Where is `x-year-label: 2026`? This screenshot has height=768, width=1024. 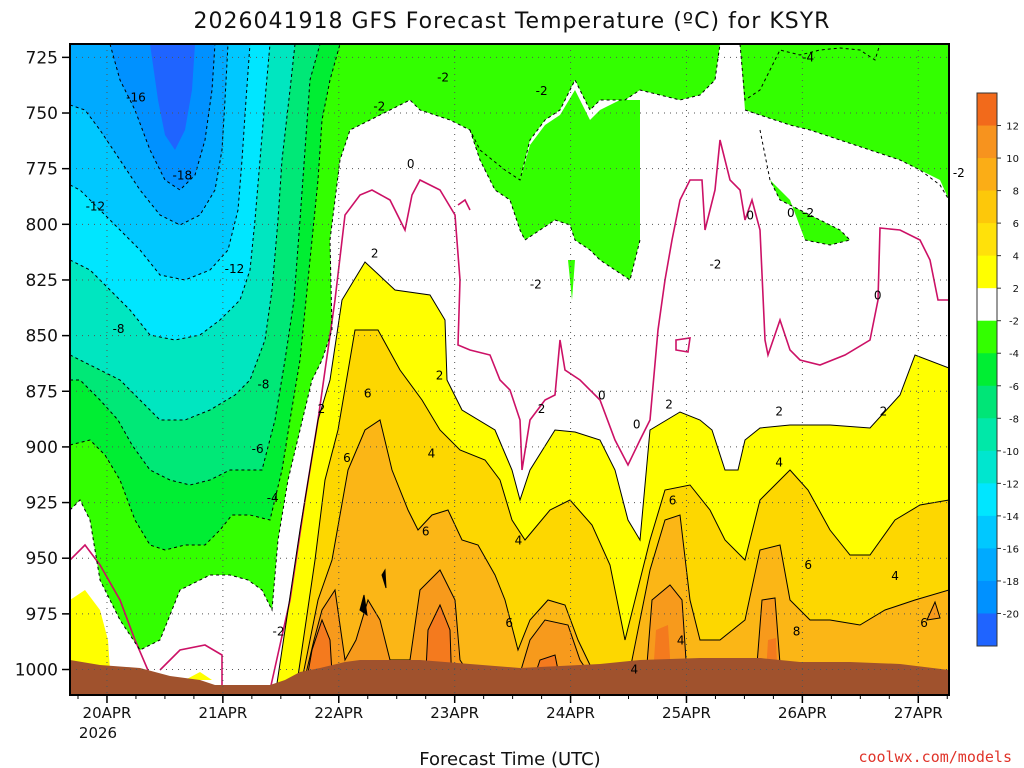
x-year-label: 2026 is located at coordinates (98, 733).